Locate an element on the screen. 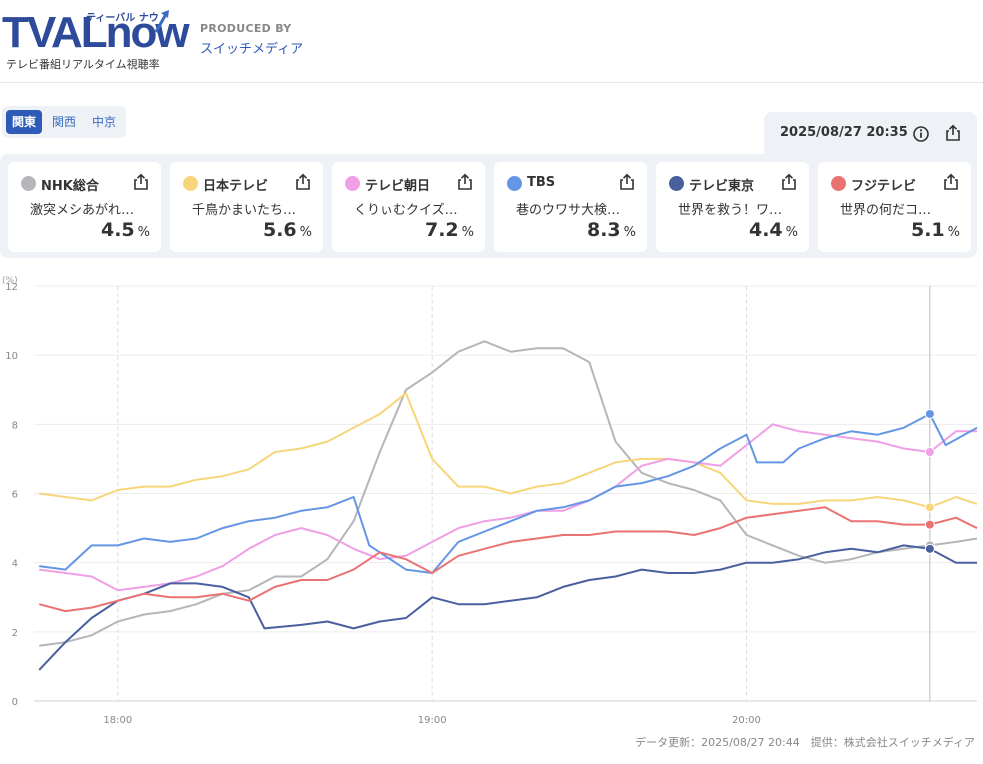 The width and height of the screenshot is (983, 764). channel-name: 日本テレビ is located at coordinates (236, 186).